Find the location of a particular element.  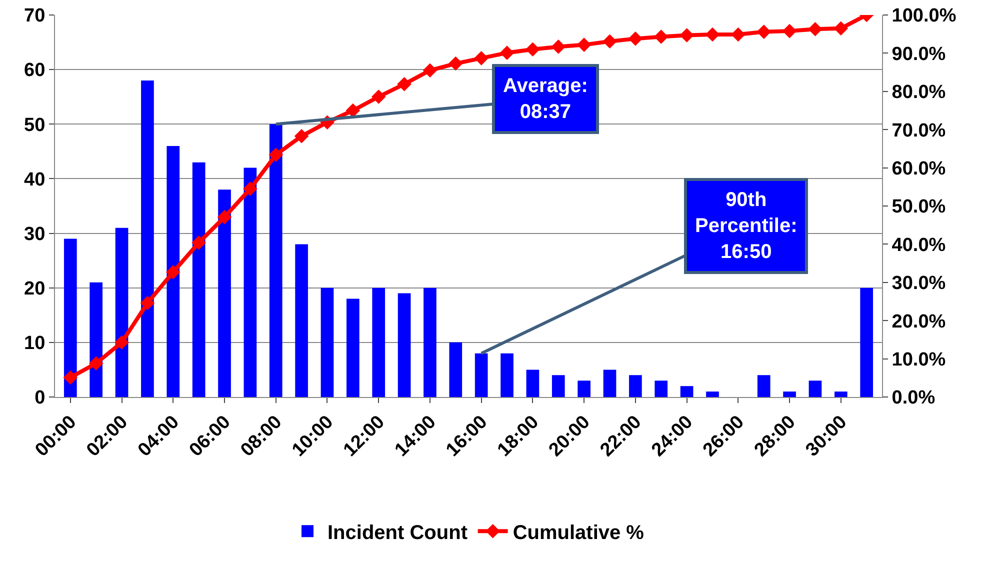

annotation: Average: 08:37 is located at coordinates (545, 99).